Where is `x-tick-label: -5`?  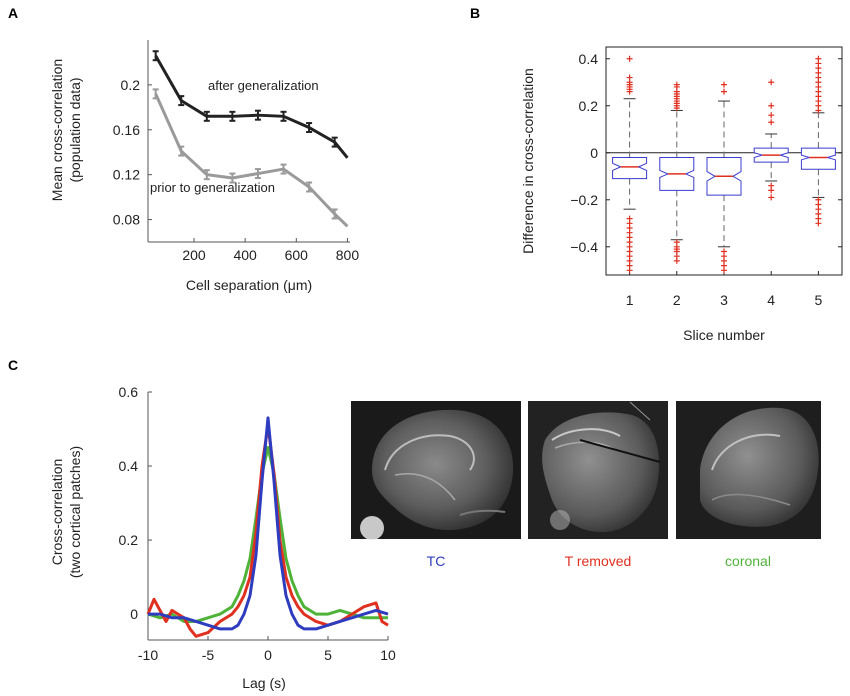
x-tick-label: -5 is located at coordinates (208, 655).